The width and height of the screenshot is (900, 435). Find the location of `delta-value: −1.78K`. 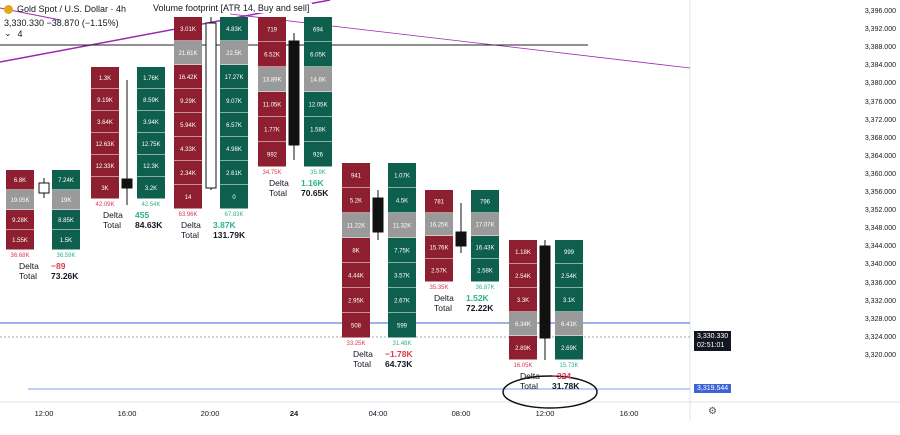

delta-value: −1.78K is located at coordinates (399, 354).